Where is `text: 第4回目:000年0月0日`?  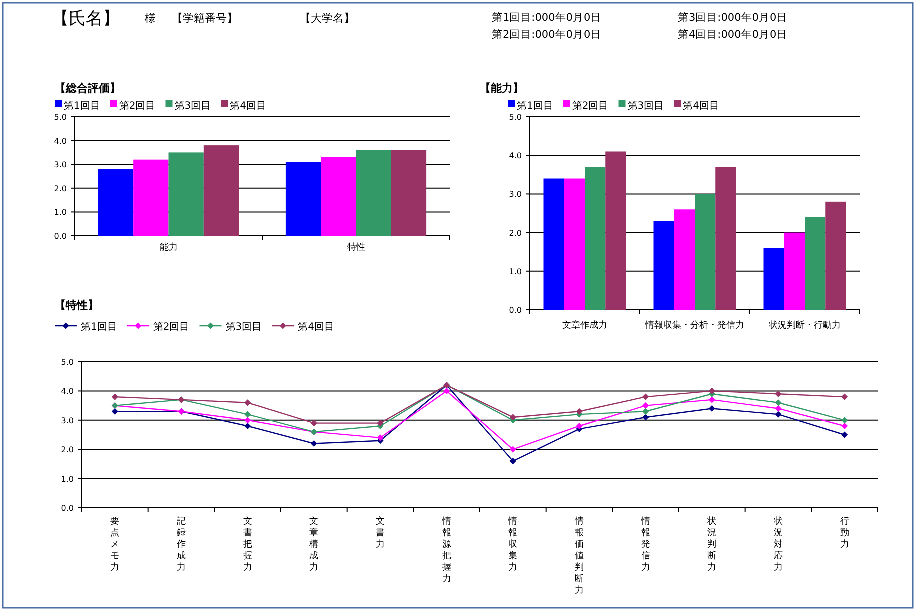
text: 第4回目:000年0月0日 is located at coordinates (733, 35).